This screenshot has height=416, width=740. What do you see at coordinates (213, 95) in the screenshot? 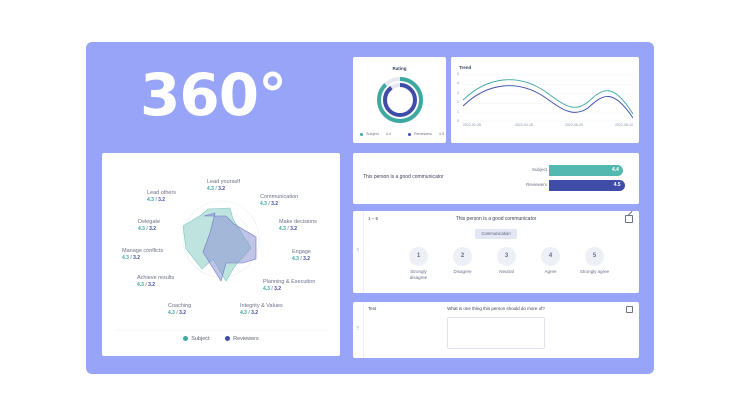
I see `hero-title: 360°` at bounding box center [213, 95].